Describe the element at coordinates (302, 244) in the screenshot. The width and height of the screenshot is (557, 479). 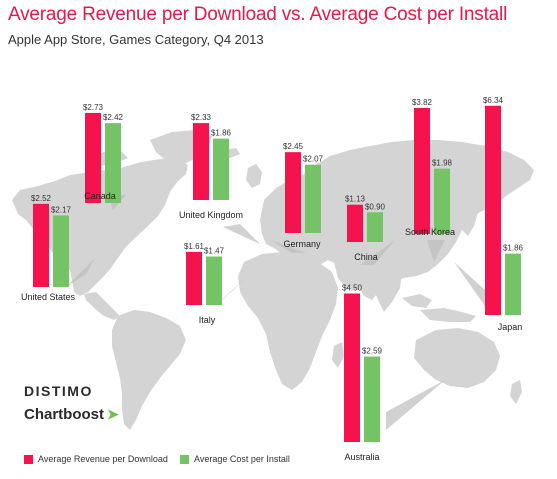
I see `country-label-germany: Germany` at that location.